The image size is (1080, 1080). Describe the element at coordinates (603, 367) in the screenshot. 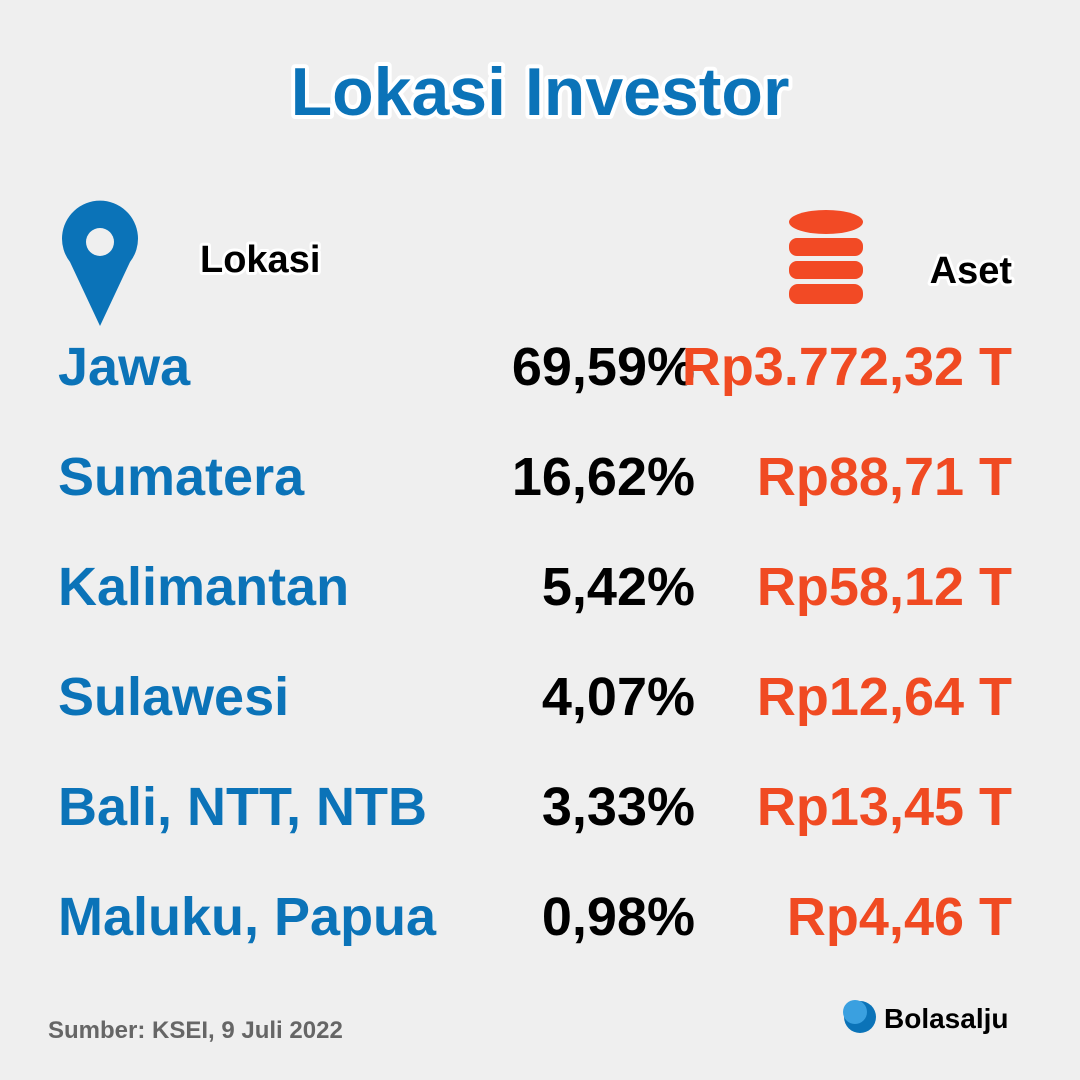

I see `share: 69,59%` at that location.